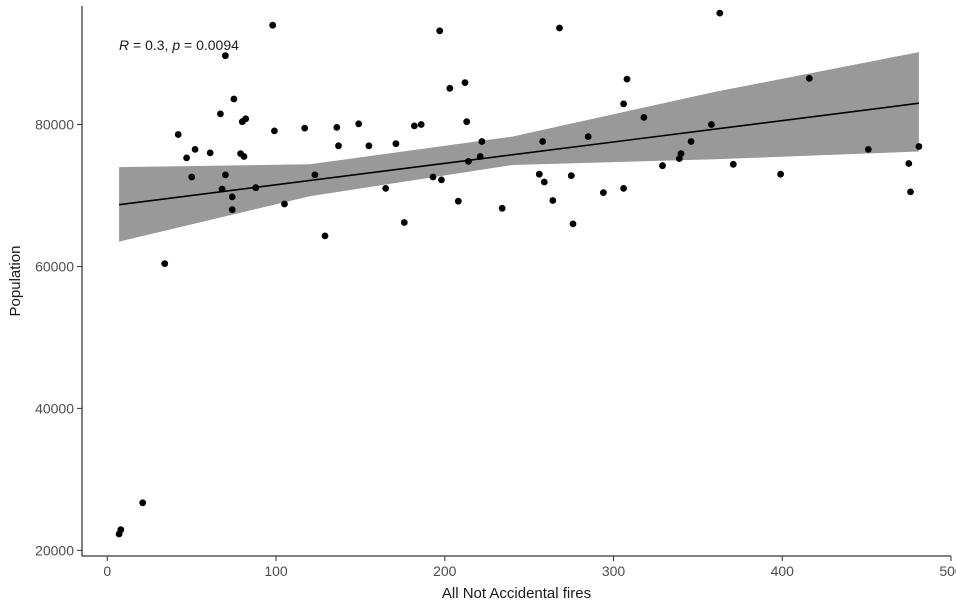 The height and width of the screenshot is (608, 956). What do you see at coordinates (54, 550) in the screenshot?
I see `y-tick-label: 20000` at bounding box center [54, 550].